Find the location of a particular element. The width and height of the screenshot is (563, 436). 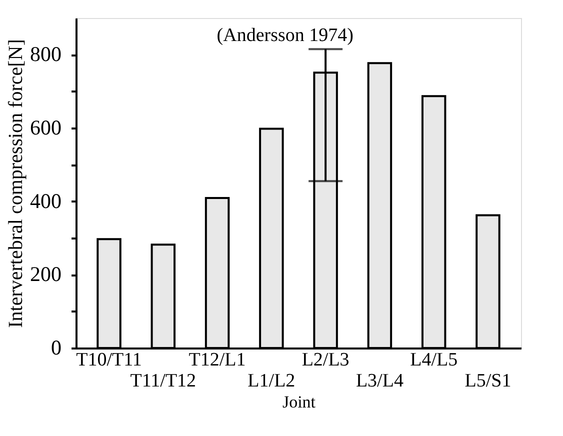

x-tick-label: L5/S1 is located at coordinates (488, 381).